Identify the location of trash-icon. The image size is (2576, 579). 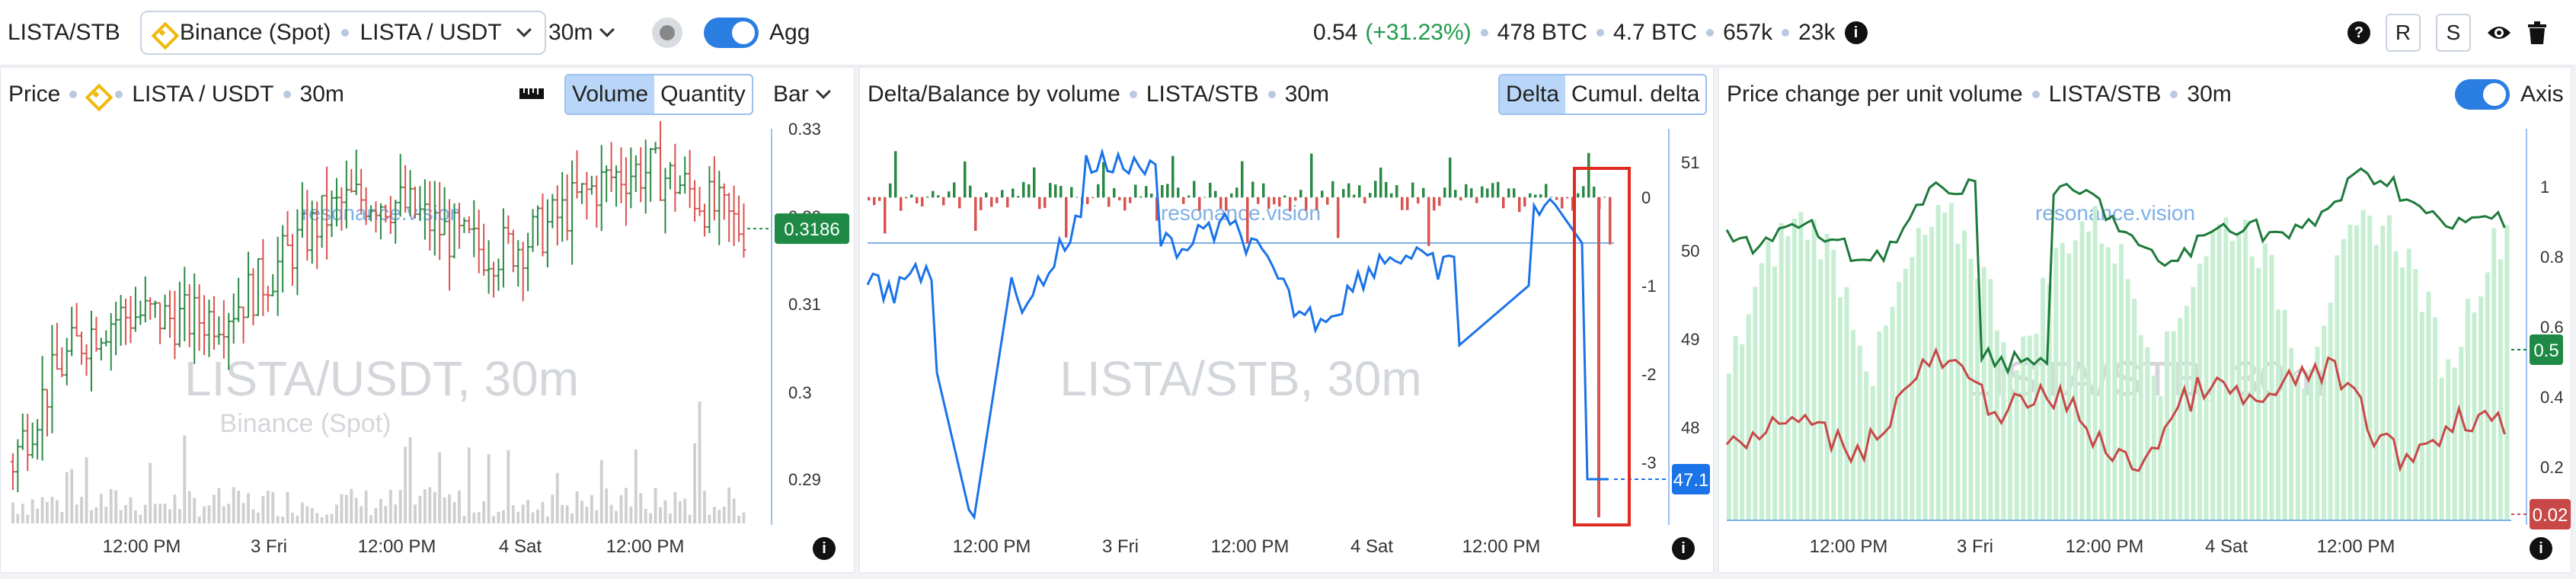
(2537, 32).